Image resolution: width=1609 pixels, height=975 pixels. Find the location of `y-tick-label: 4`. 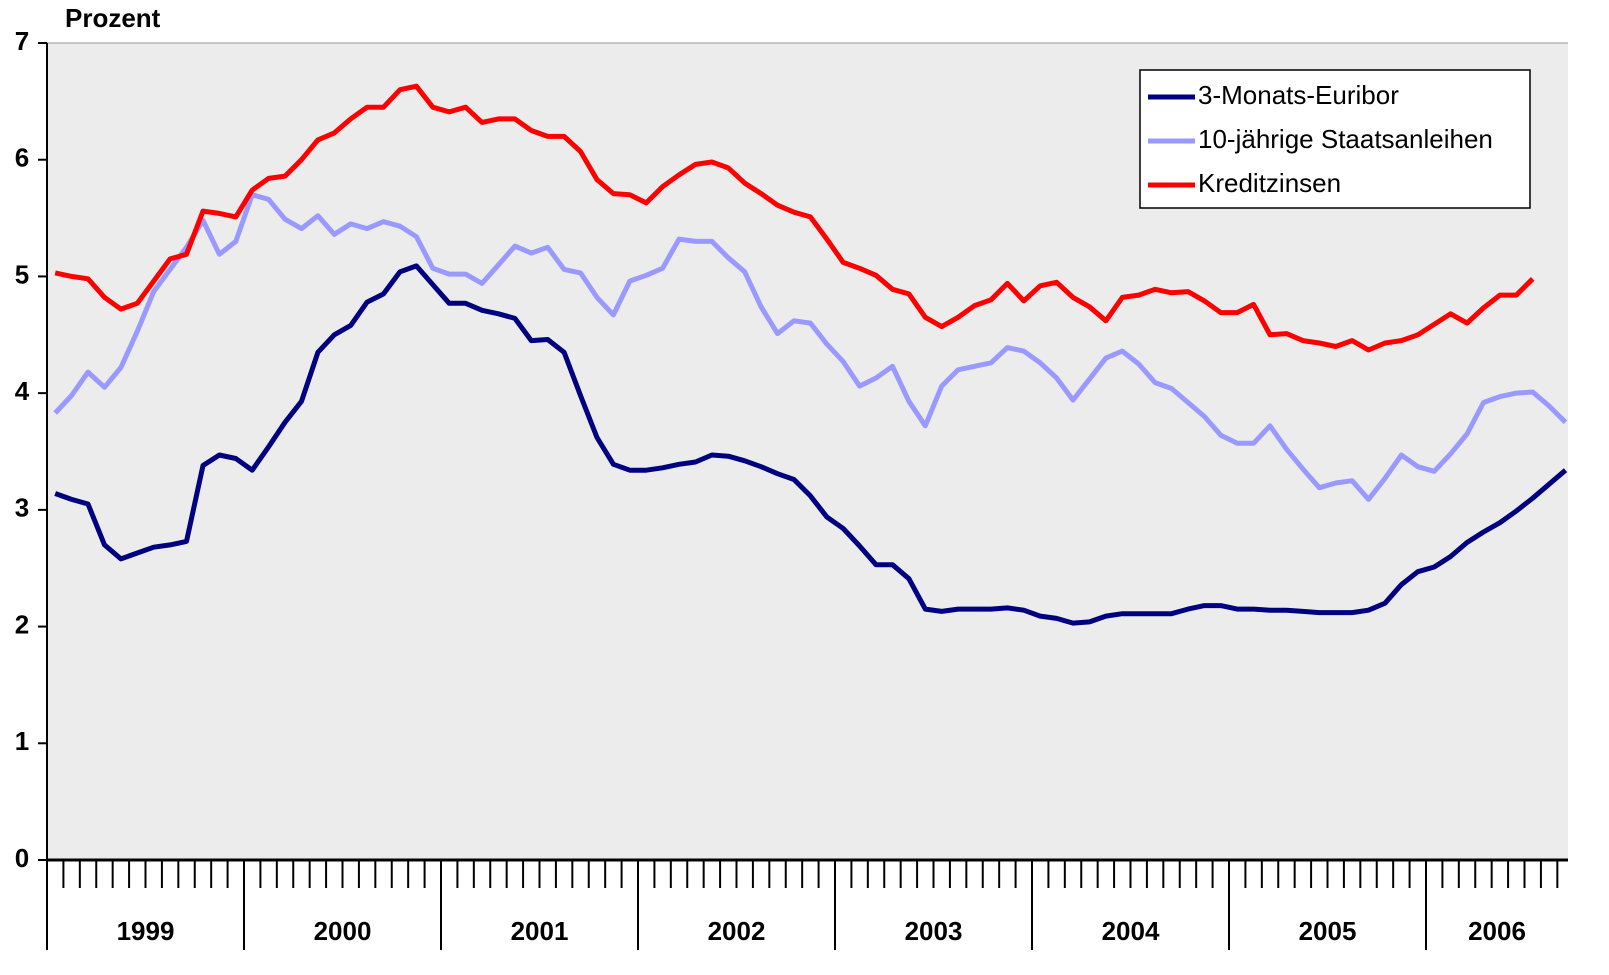

y-tick-label: 4 is located at coordinates (22, 391).